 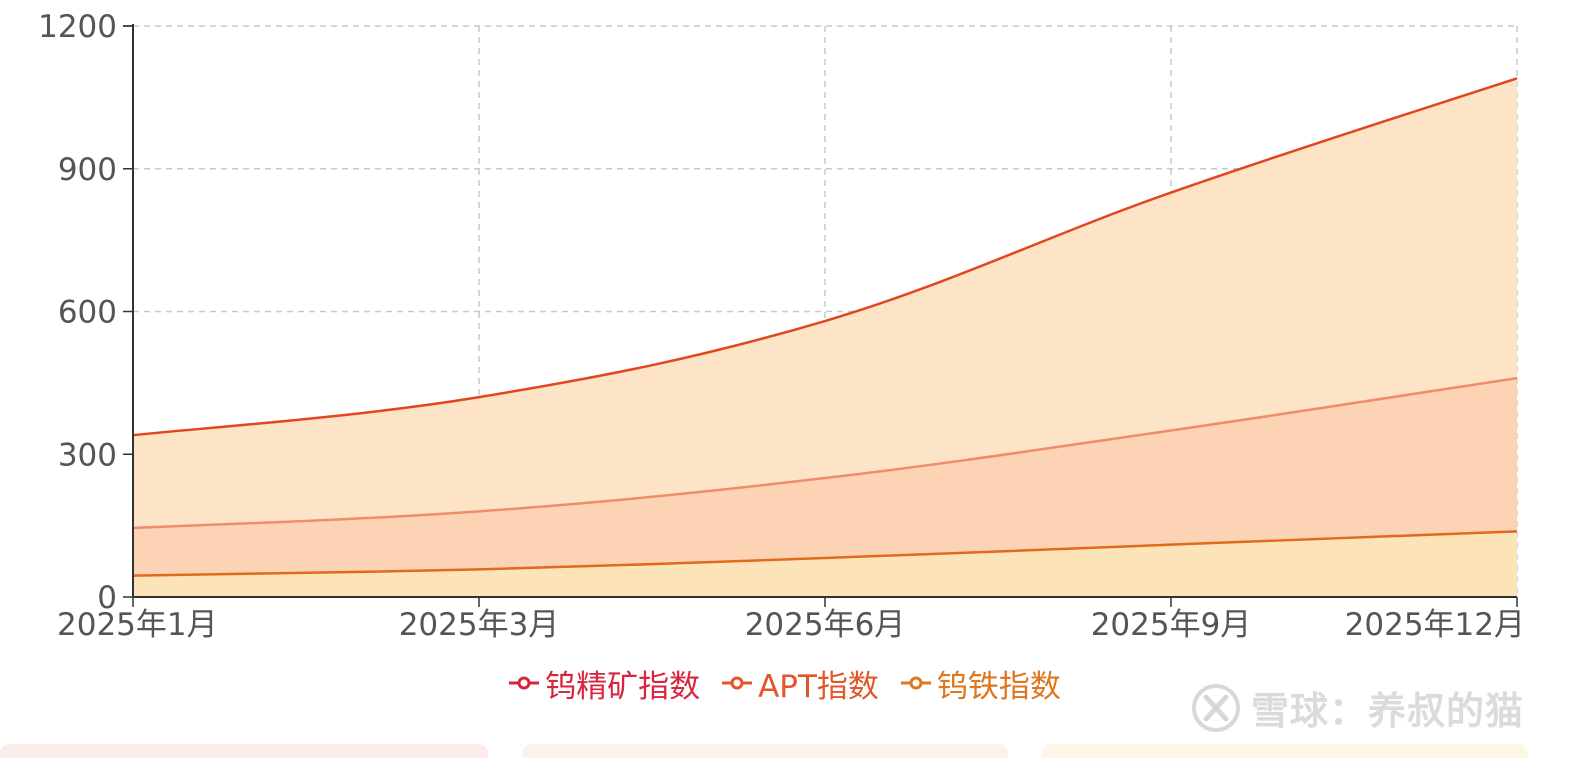 What do you see at coordinates (1171, 625) in the screenshot?
I see `x-tick-label: 2025年9月` at bounding box center [1171, 625].